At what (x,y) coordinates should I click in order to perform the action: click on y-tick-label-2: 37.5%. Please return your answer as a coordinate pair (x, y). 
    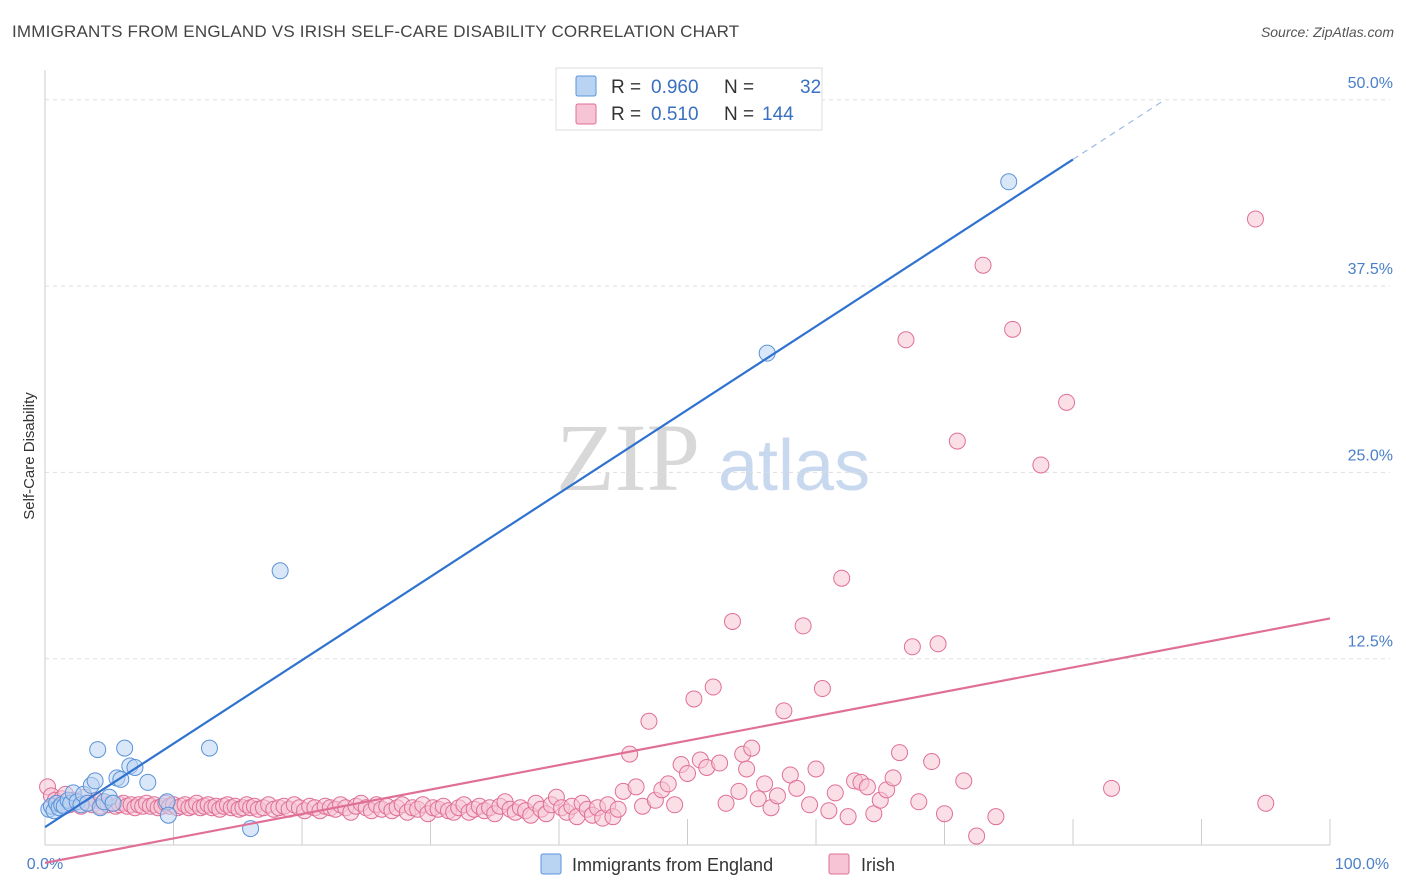
    Looking at the image, I should click on (1370, 269).